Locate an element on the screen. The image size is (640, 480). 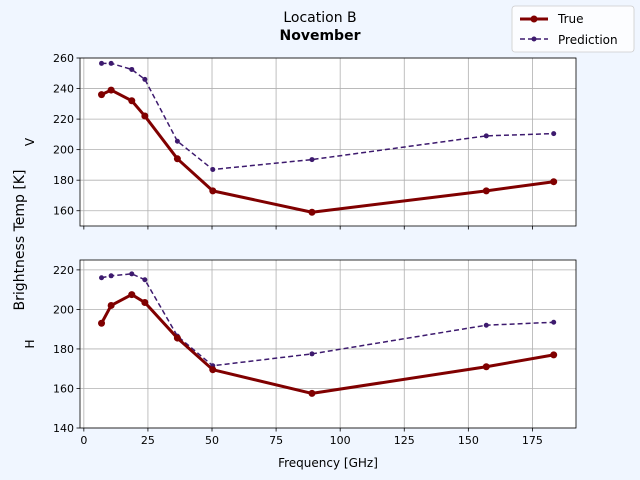
y-tick-label: 240 is located at coordinates (63, 89).